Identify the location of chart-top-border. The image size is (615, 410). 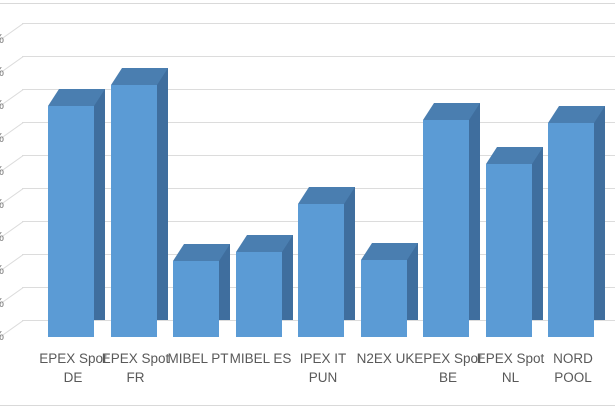
(307, 3).